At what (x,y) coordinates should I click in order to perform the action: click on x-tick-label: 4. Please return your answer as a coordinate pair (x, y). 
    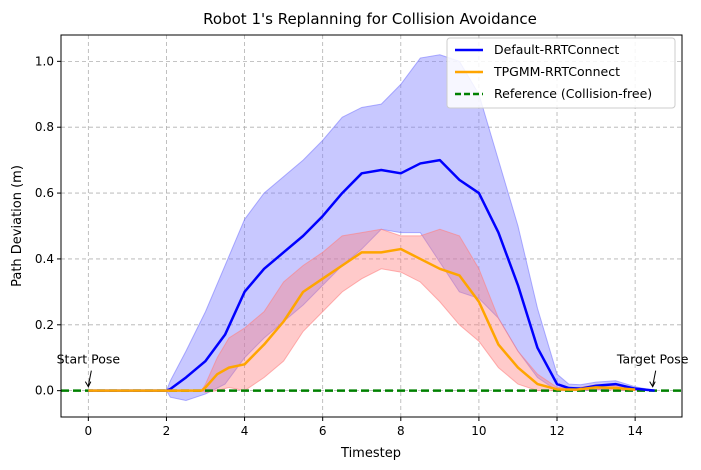
    Looking at the image, I should click on (245, 431).